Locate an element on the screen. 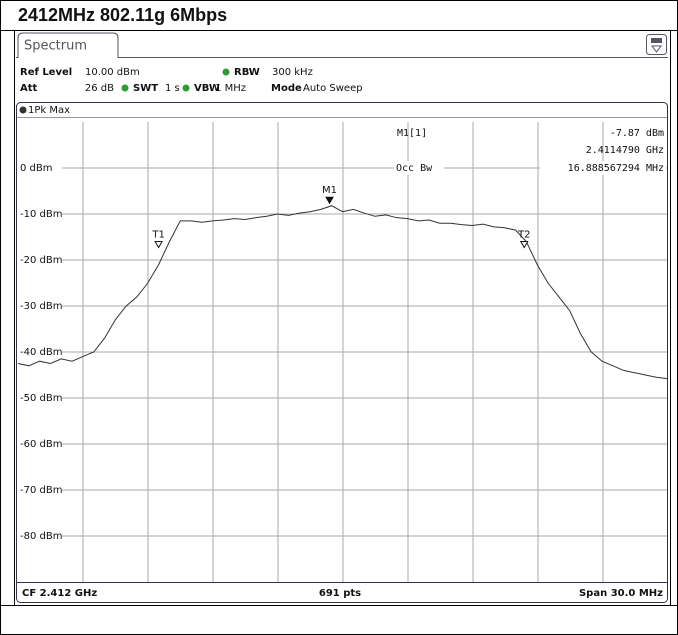  setting-value: Auto Sweep is located at coordinates (333, 88).